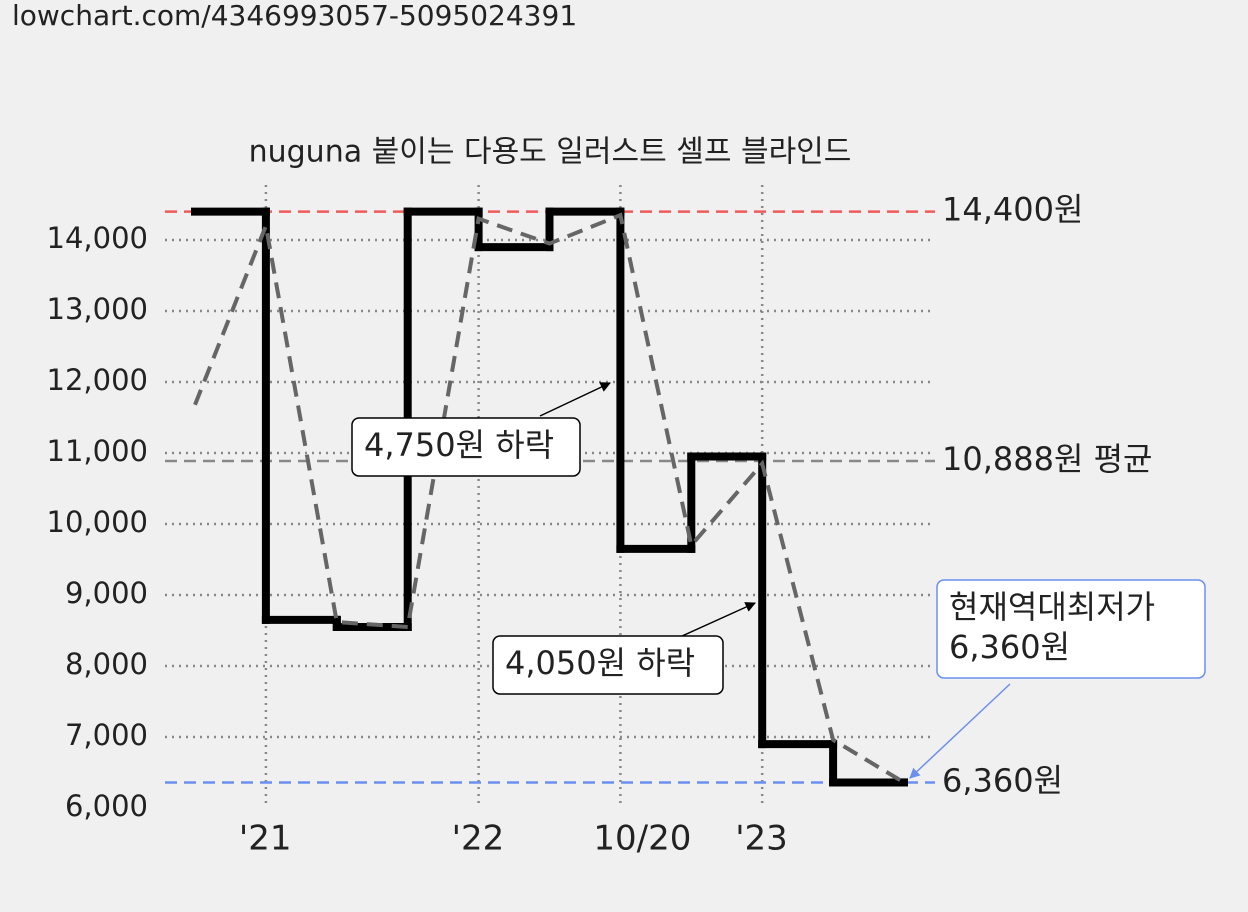 The height and width of the screenshot is (912, 1248). What do you see at coordinates (1009, 647) in the screenshot?
I see `annotation-text: 6,360원` at bounding box center [1009, 647].